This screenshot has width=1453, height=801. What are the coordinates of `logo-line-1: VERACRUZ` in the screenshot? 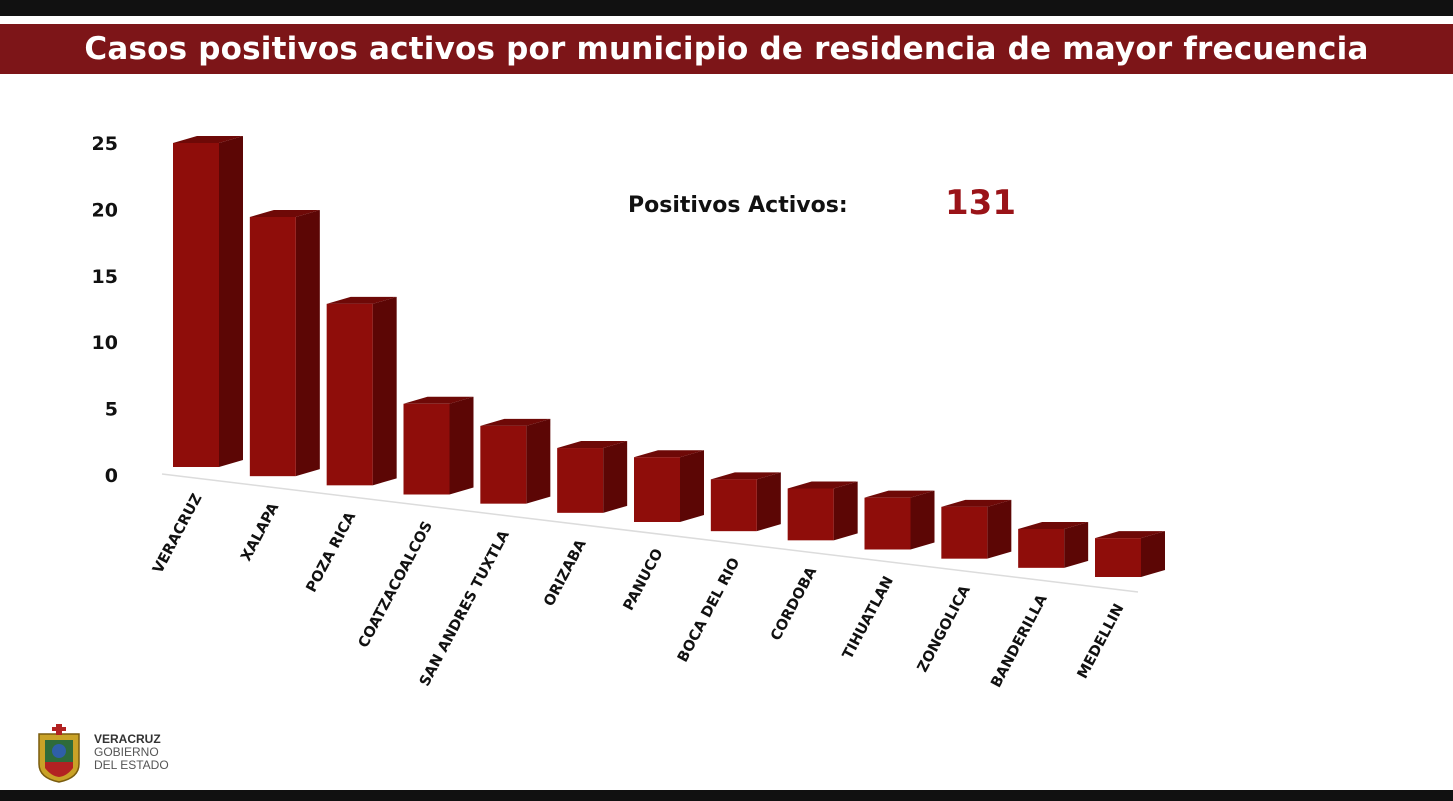 It's located at (127, 739).